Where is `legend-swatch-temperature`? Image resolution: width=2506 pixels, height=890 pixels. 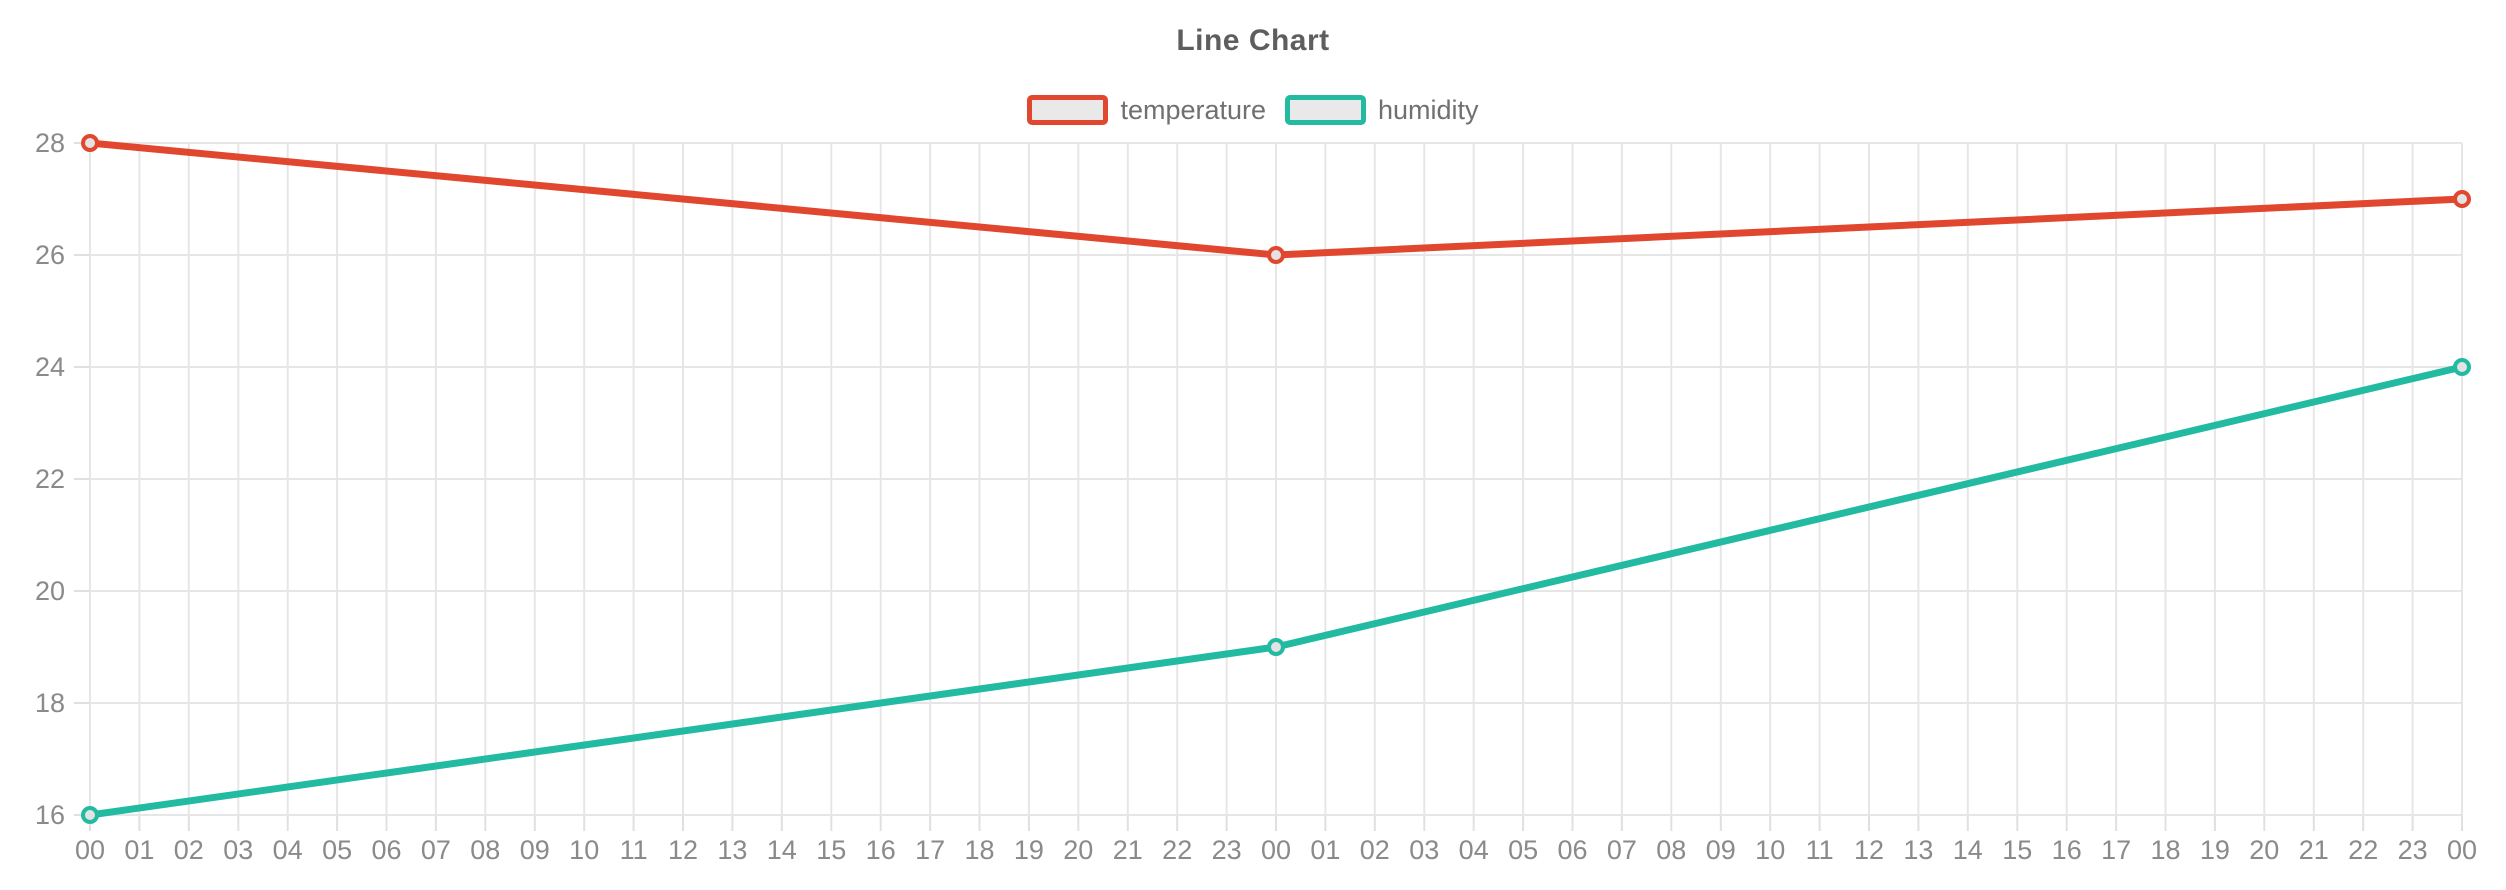 legend-swatch-temperature is located at coordinates (1068, 110).